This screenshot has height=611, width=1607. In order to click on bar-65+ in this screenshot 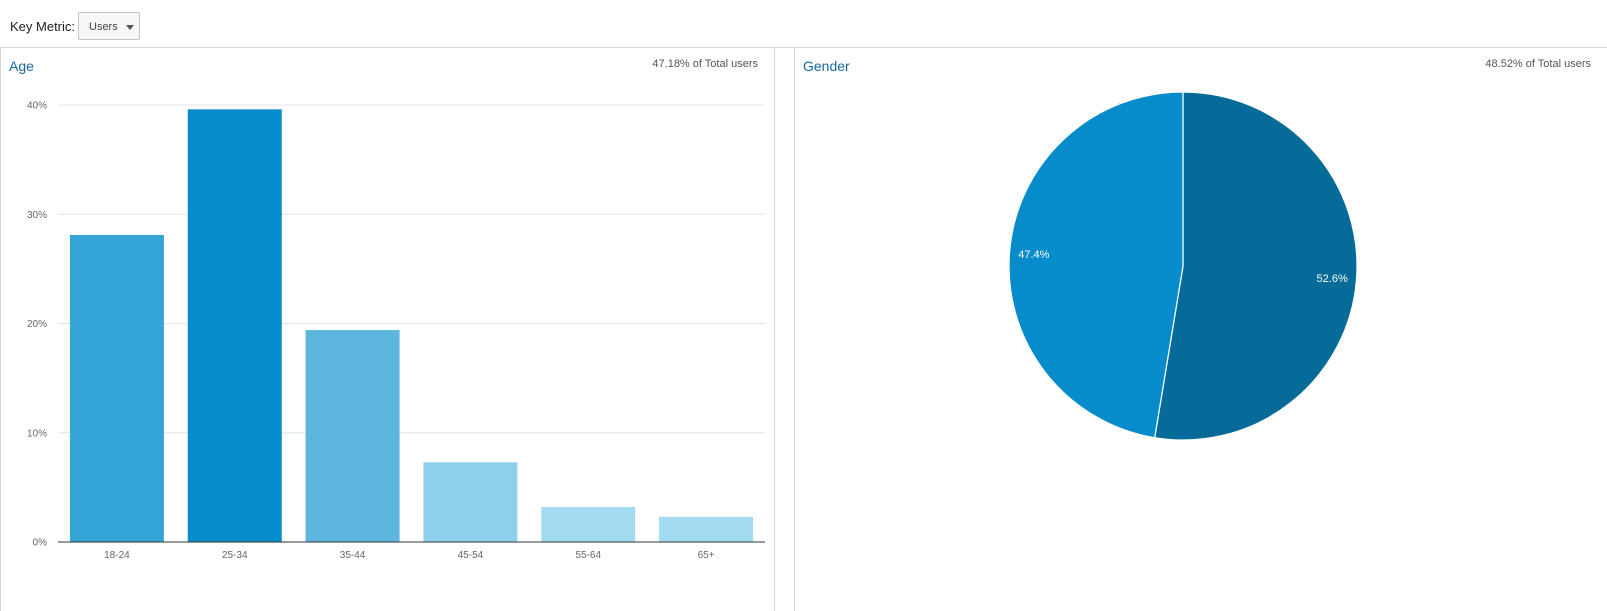, I will do `click(706, 529)`.